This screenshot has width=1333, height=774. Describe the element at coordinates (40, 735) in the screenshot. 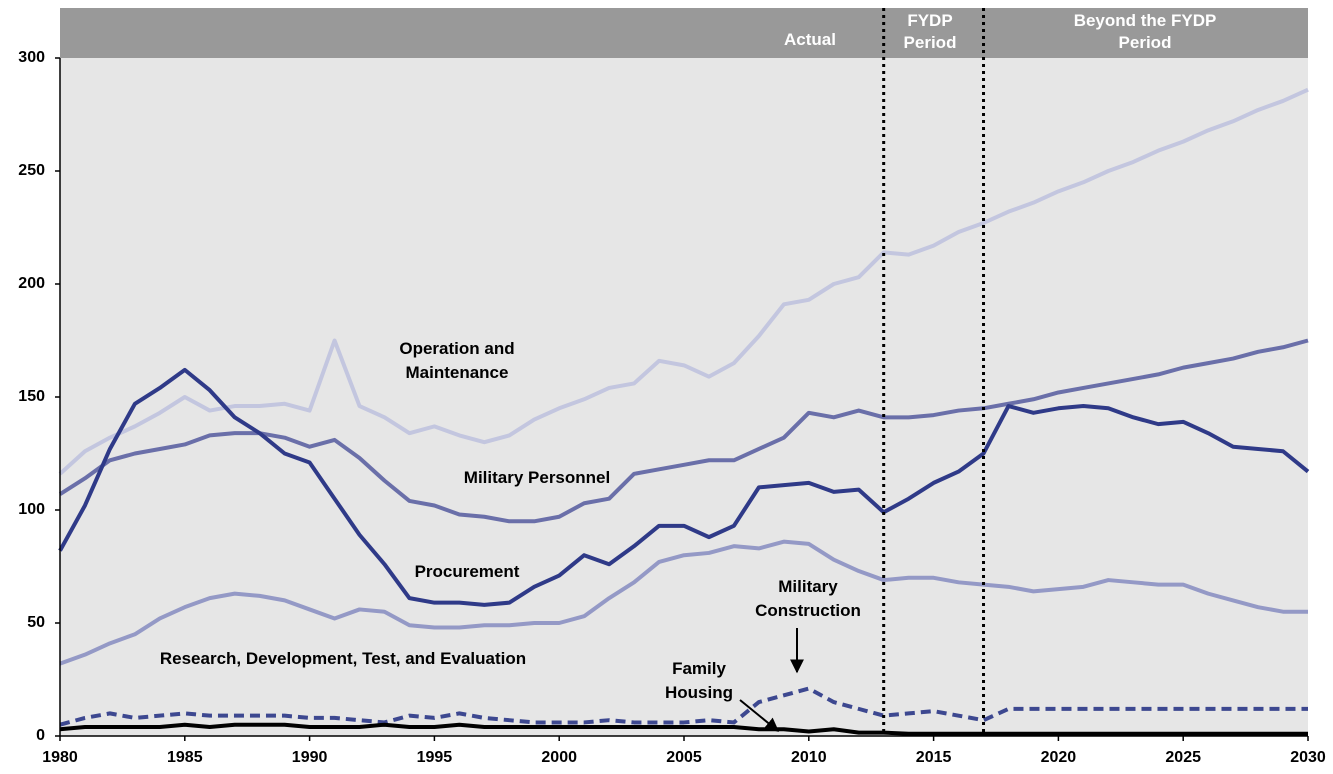

I see `y-tick-label: 0` at that location.